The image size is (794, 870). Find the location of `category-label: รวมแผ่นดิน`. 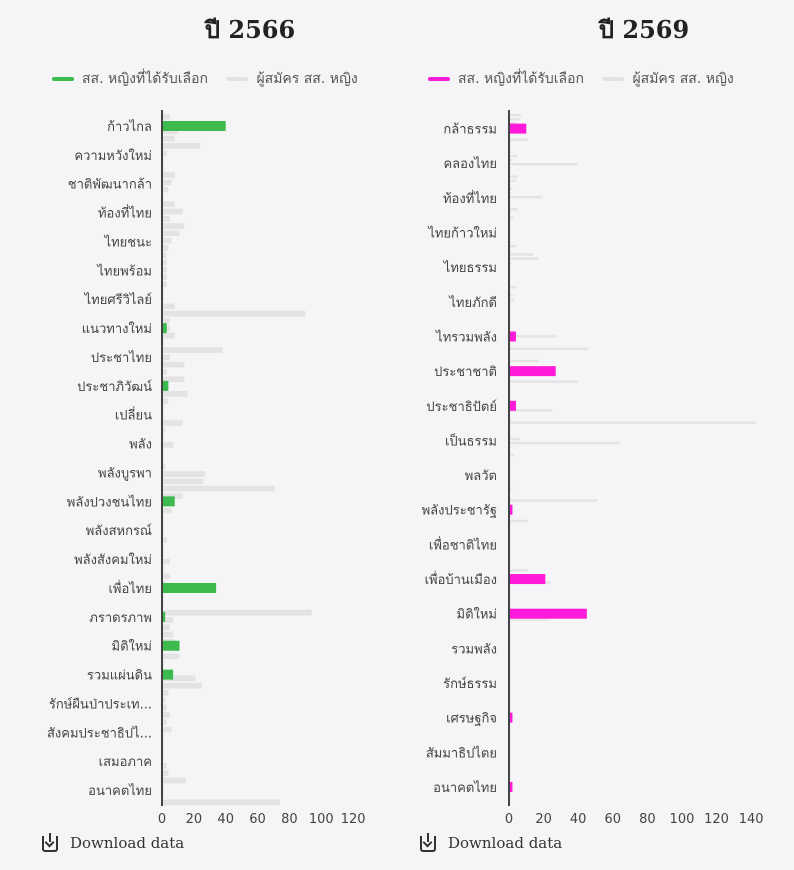

category-label: รวมแผ่นดิน is located at coordinates (119, 676).